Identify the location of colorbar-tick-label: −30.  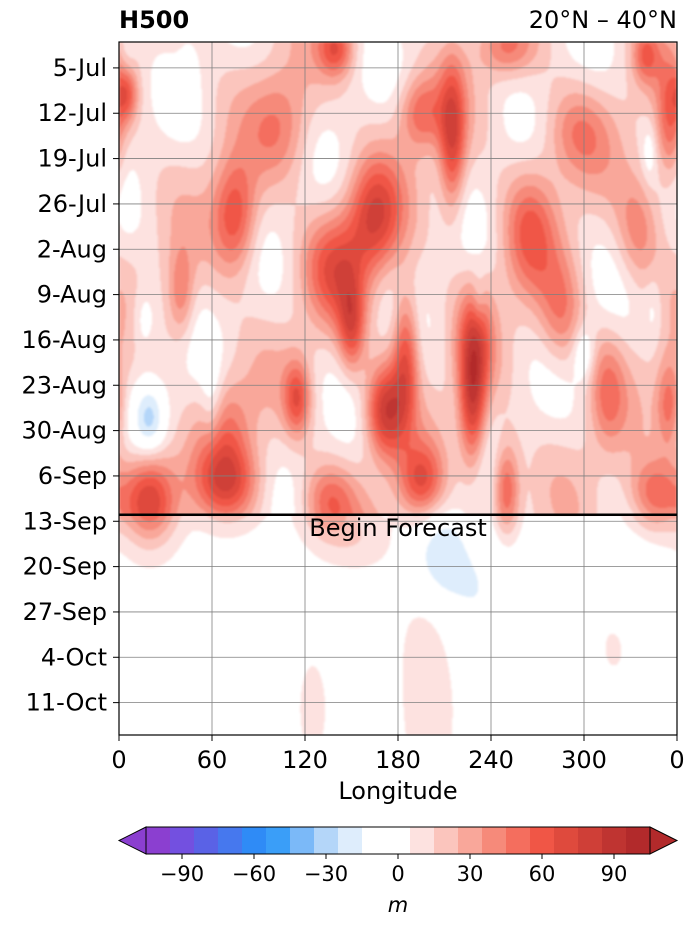
(326, 874).